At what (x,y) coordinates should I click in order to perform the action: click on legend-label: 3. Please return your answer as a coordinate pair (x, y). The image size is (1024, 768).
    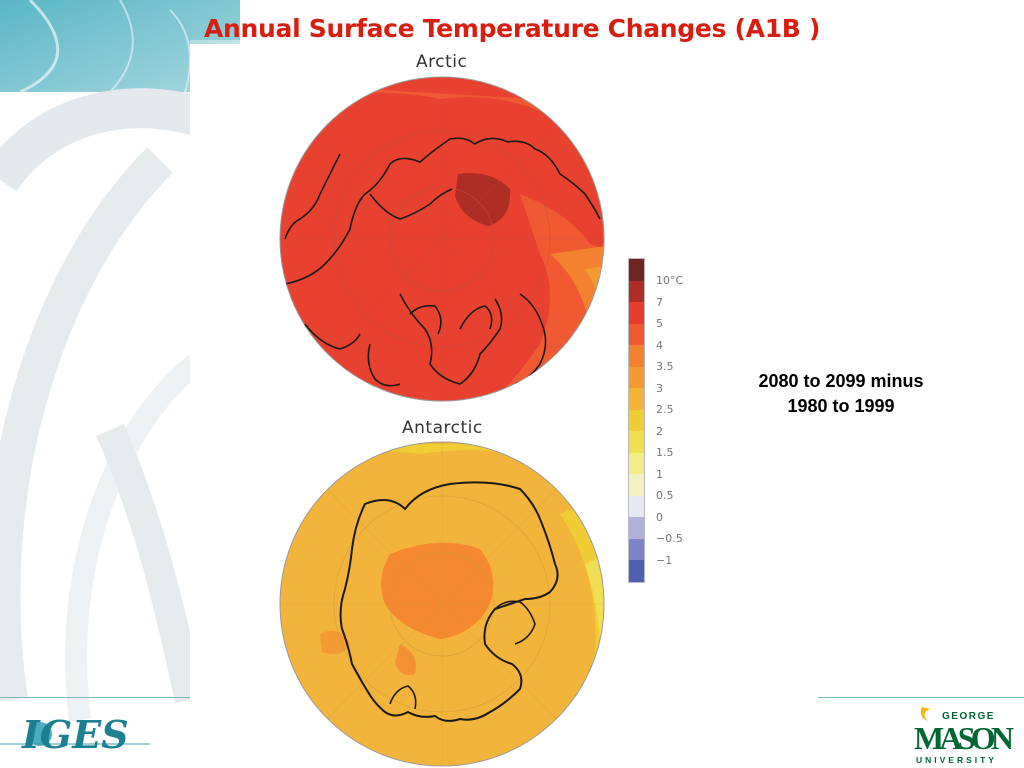
    Looking at the image, I should click on (659, 388).